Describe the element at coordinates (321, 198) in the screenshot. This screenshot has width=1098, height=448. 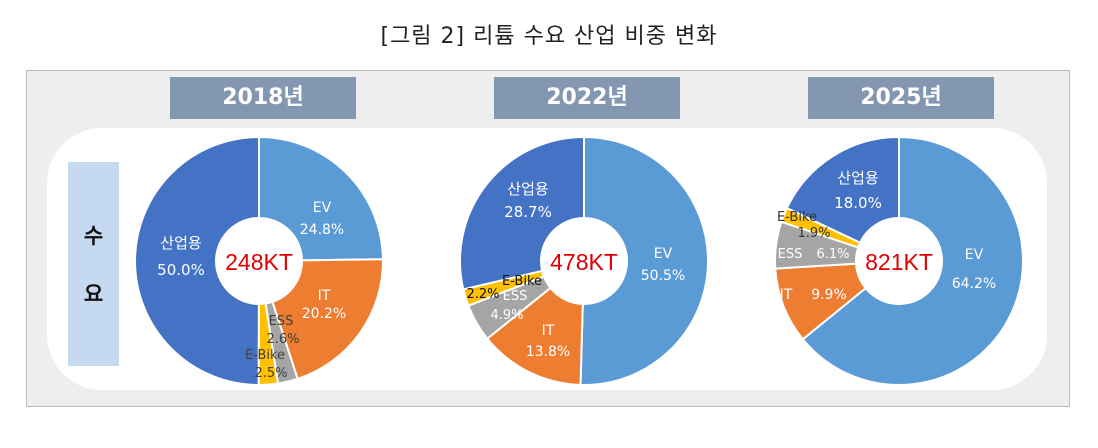
I see `slice-2018-ev` at that location.